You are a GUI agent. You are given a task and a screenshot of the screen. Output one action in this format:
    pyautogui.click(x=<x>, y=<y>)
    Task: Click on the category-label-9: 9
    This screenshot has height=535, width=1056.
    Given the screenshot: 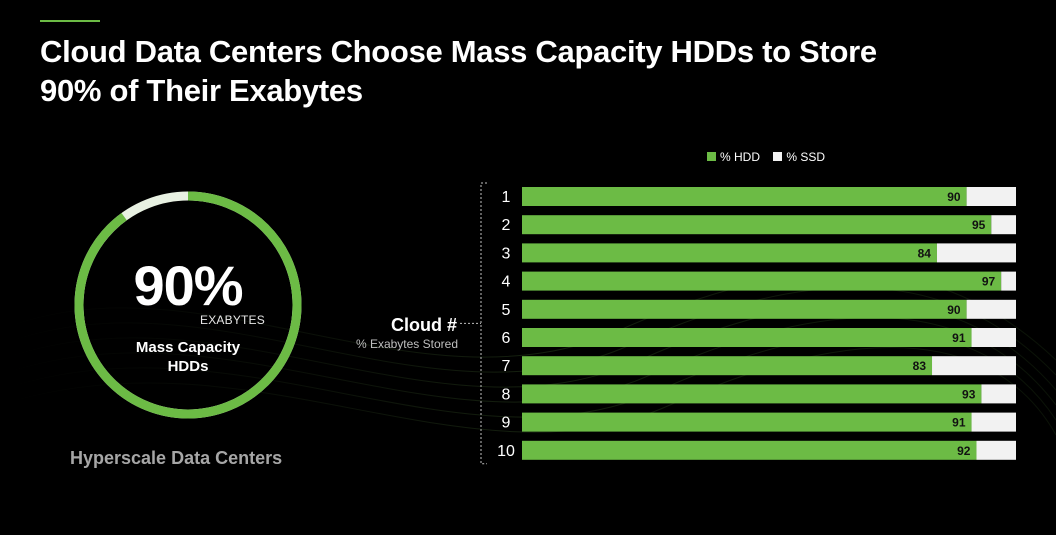 What is the action you would take?
    pyautogui.click(x=506, y=423)
    